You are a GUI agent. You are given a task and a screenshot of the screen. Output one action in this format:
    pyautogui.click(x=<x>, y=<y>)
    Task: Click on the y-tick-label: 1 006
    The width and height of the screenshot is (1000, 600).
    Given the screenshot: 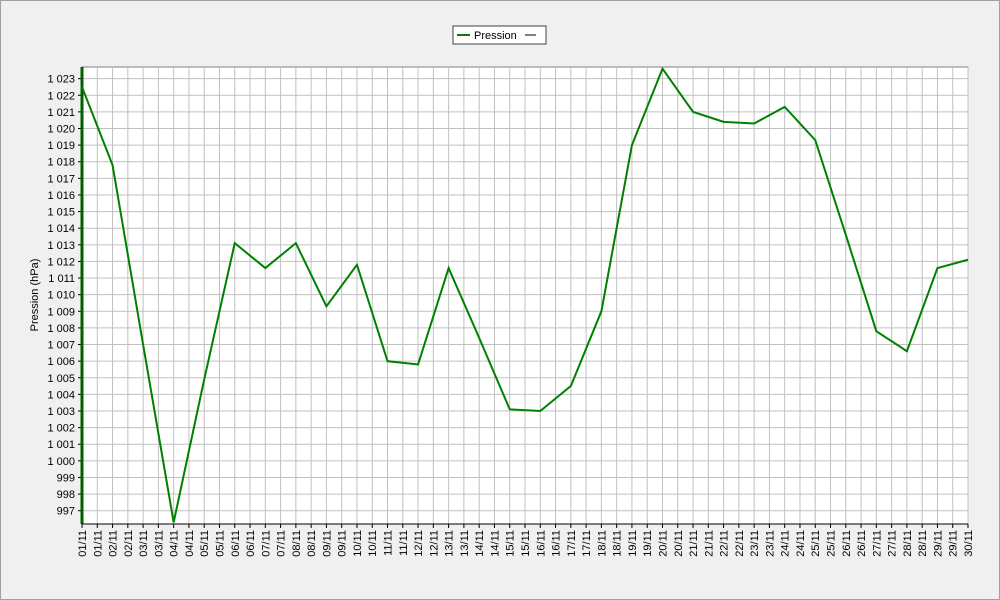 What is the action you would take?
    pyautogui.click(x=61, y=362)
    